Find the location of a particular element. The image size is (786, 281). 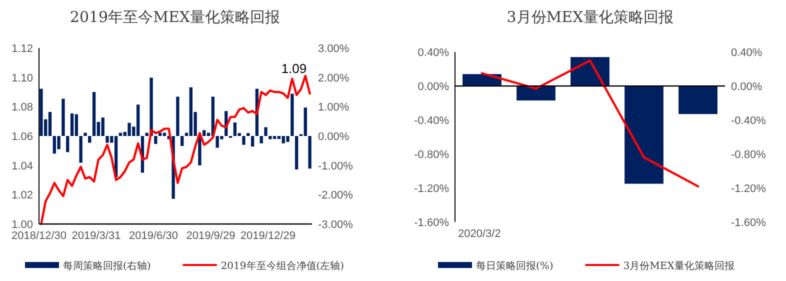

x-tick-label: 2019/9/29 is located at coordinates (211, 236).